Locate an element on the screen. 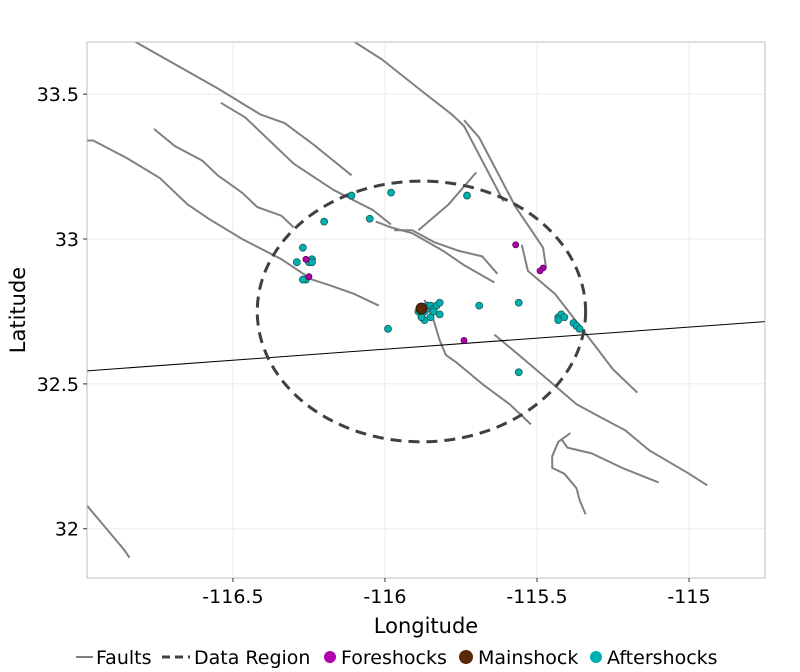  y-axis-title: Latitude is located at coordinates (18, 310).